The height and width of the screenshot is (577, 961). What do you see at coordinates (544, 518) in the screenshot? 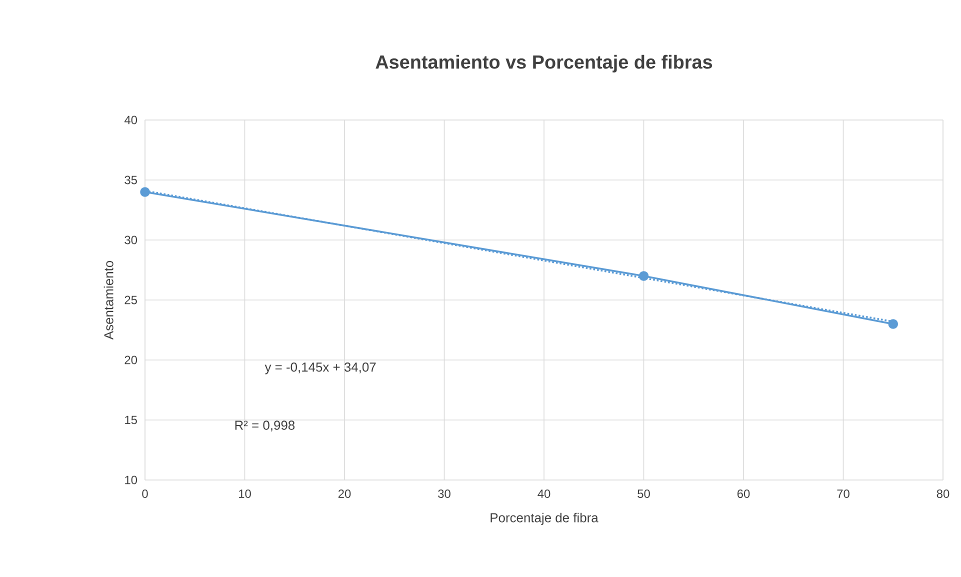
I see `x-axis-title: Porcentaje de fibra` at bounding box center [544, 518].